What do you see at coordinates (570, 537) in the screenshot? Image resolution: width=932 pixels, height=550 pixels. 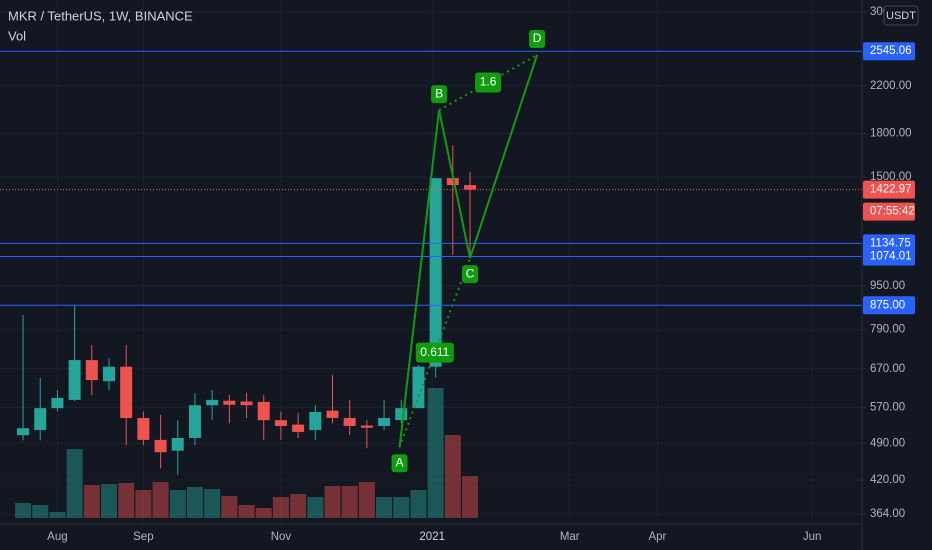 I see `x-tick-label: Mar` at bounding box center [570, 537].